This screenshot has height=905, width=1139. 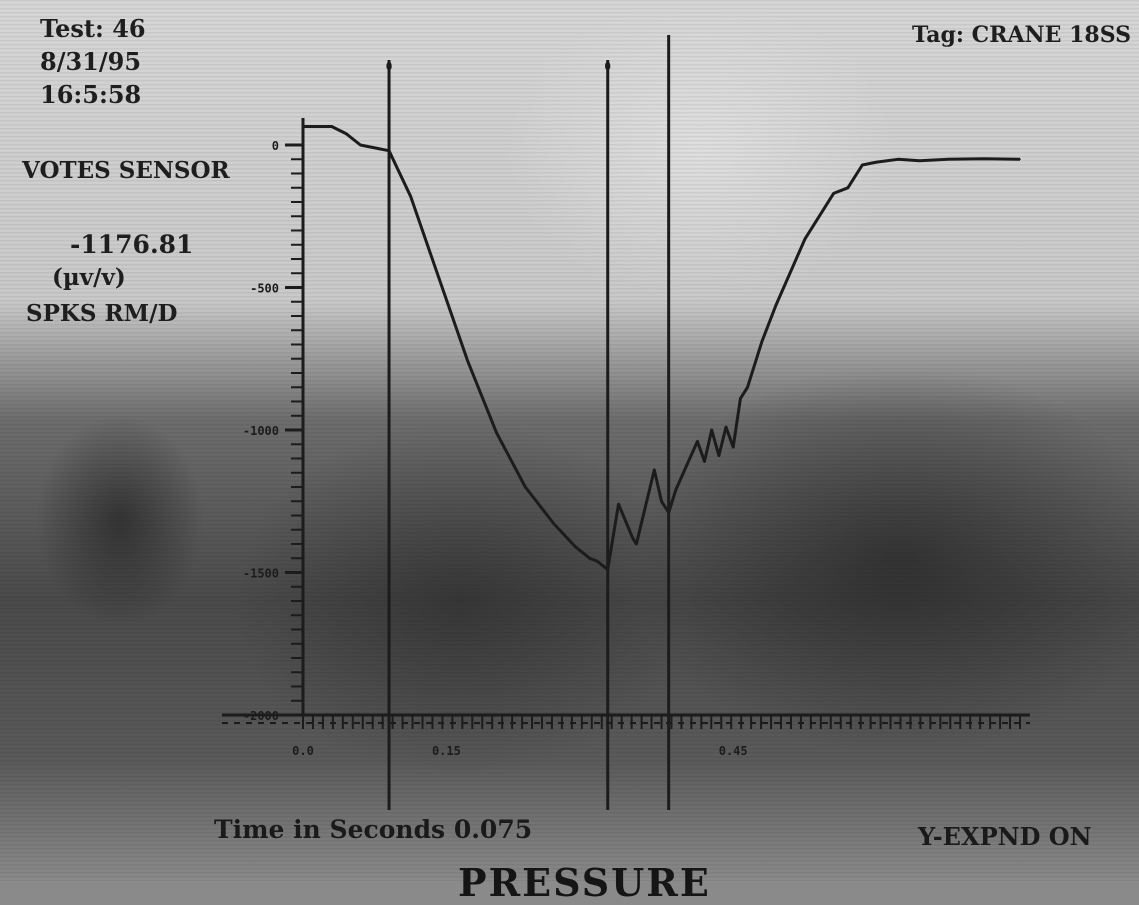 I want to click on y-tick-label: 0, so click(x=275, y=146).